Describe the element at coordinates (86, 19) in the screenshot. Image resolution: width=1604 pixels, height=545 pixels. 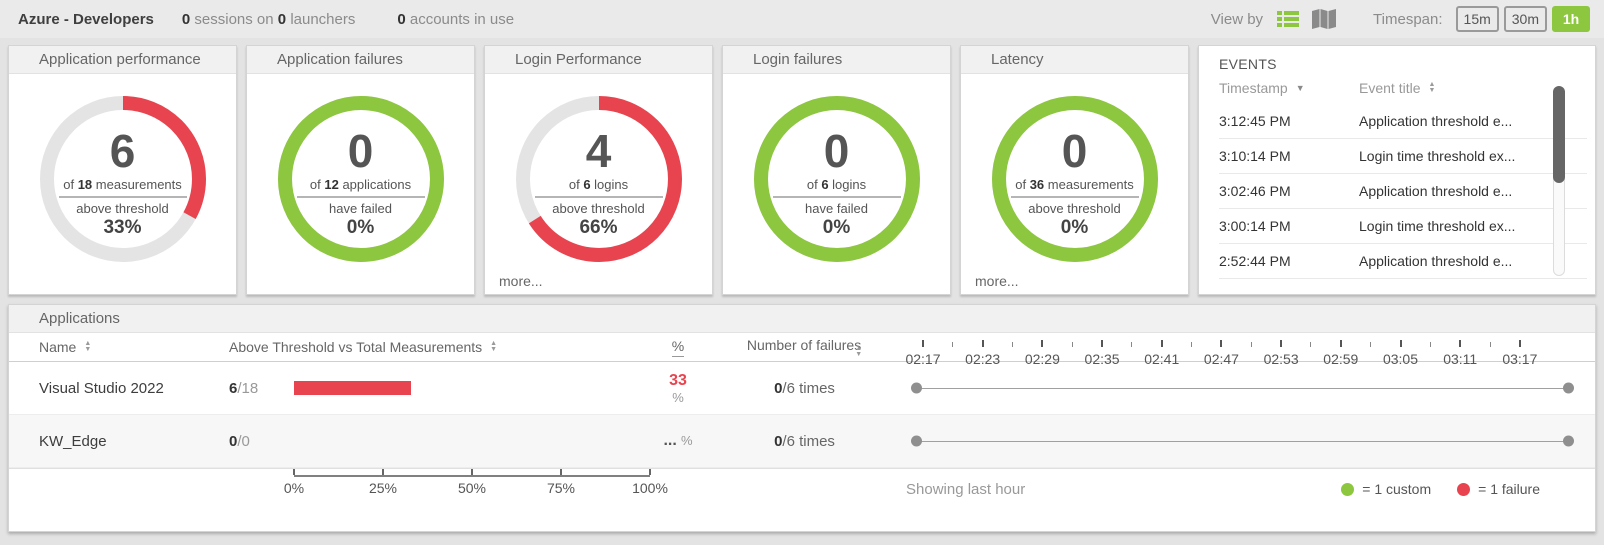
I see `dashboard-title: Azure - Developers` at that location.